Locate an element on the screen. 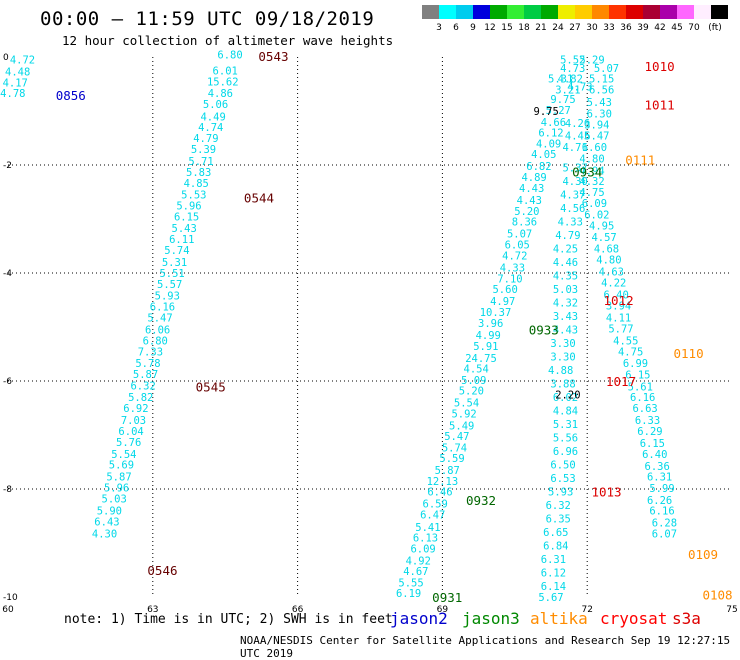  data-point-label: 6.32 is located at coordinates (558, 506).